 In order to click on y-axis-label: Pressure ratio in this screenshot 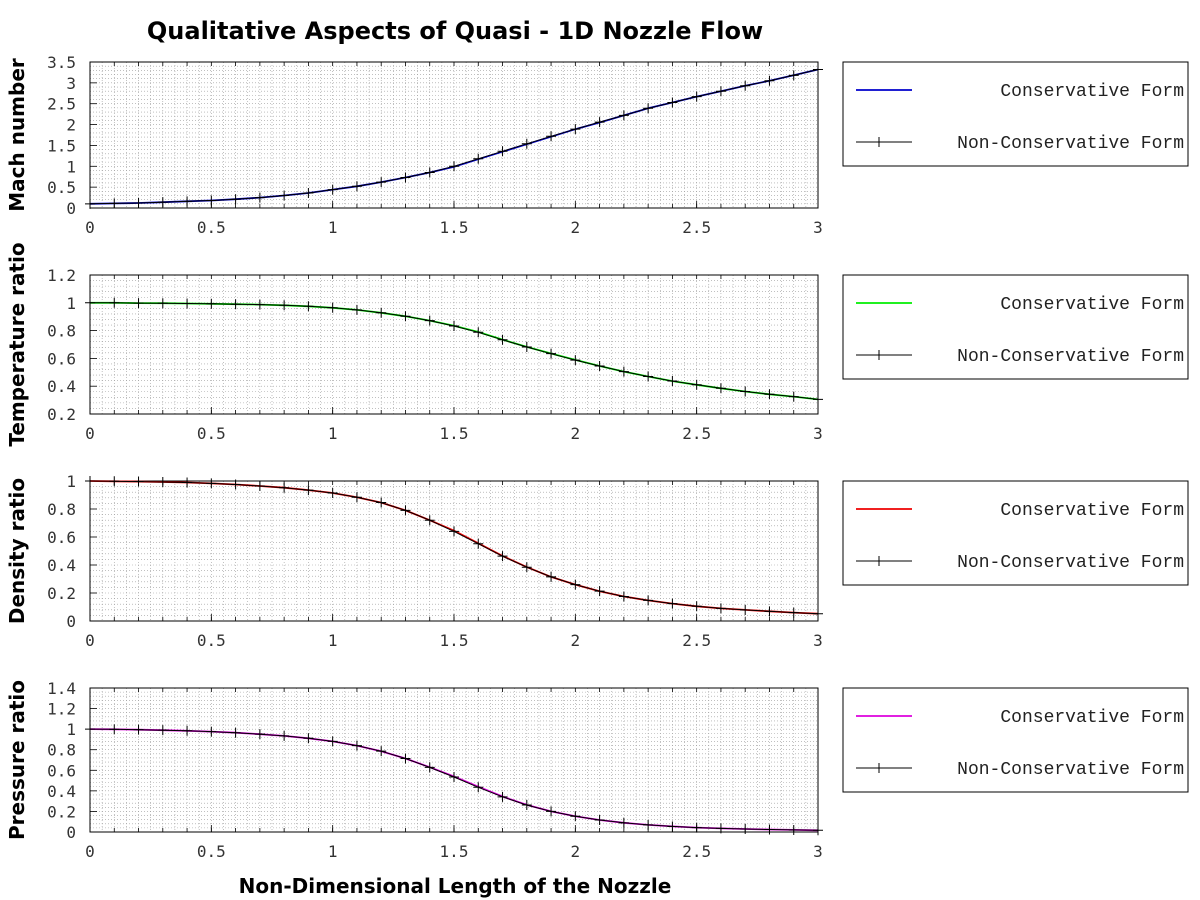, I will do `click(17, 760)`.